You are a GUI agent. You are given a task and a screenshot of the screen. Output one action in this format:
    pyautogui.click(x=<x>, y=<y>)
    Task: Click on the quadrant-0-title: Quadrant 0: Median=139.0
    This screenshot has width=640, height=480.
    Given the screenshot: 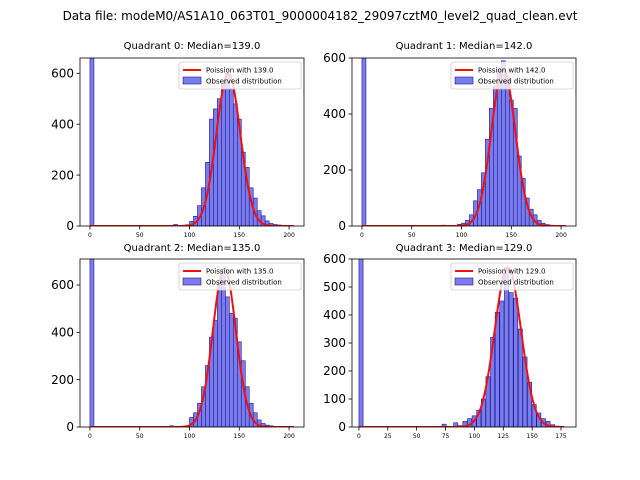 What is the action you would take?
    pyautogui.click(x=192, y=46)
    